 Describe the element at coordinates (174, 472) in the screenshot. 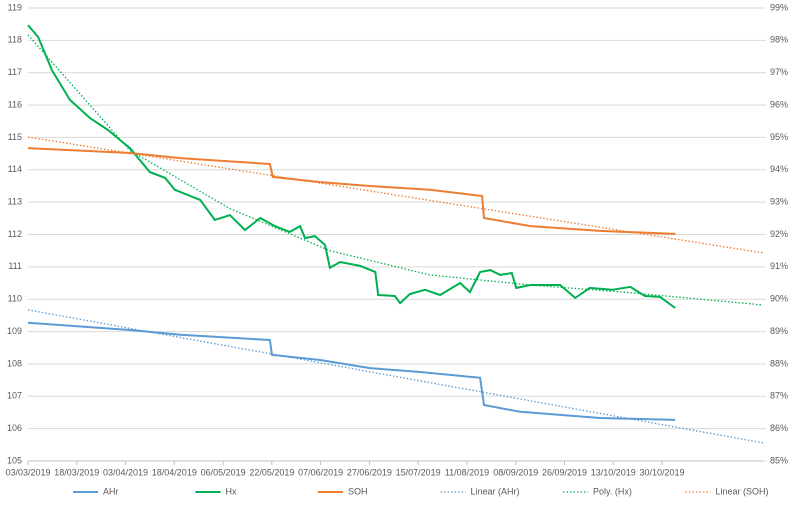

I see `x-tick-label: 18/04/2019` at that location.